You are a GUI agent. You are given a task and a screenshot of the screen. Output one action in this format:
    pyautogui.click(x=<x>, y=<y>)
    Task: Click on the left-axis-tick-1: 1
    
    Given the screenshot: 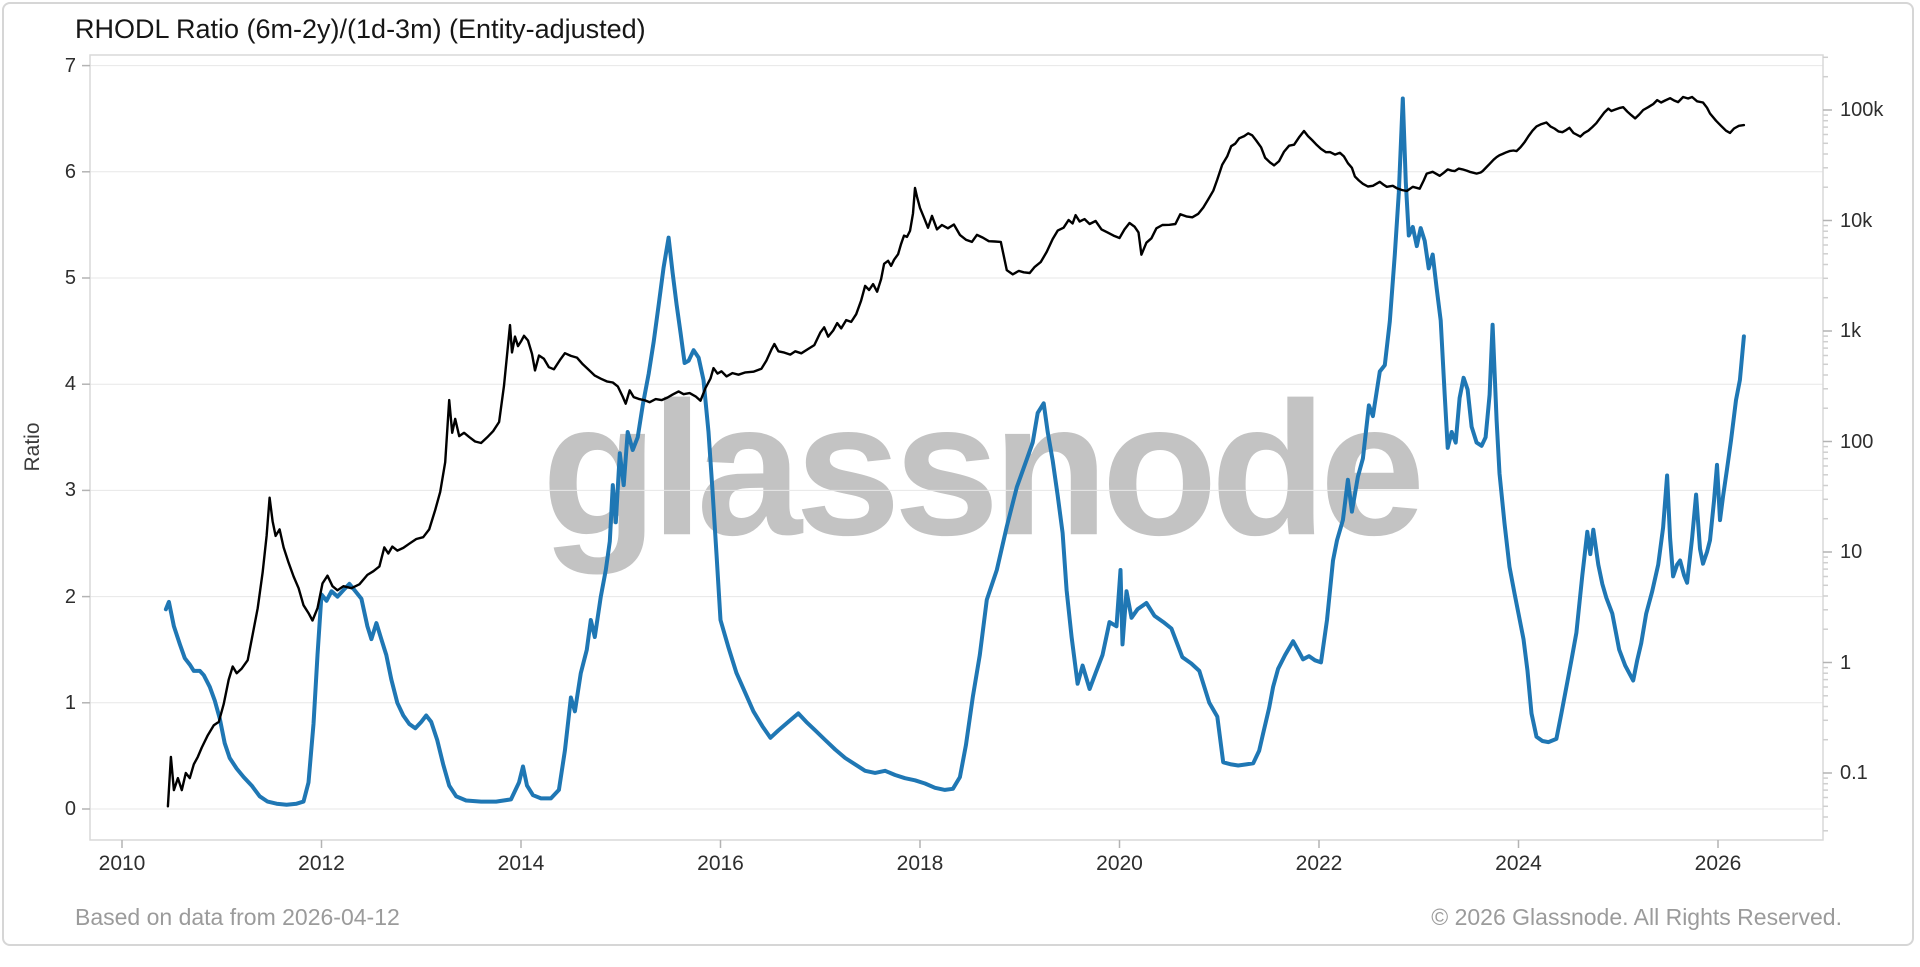 What is the action you would take?
    pyautogui.click(x=70, y=702)
    